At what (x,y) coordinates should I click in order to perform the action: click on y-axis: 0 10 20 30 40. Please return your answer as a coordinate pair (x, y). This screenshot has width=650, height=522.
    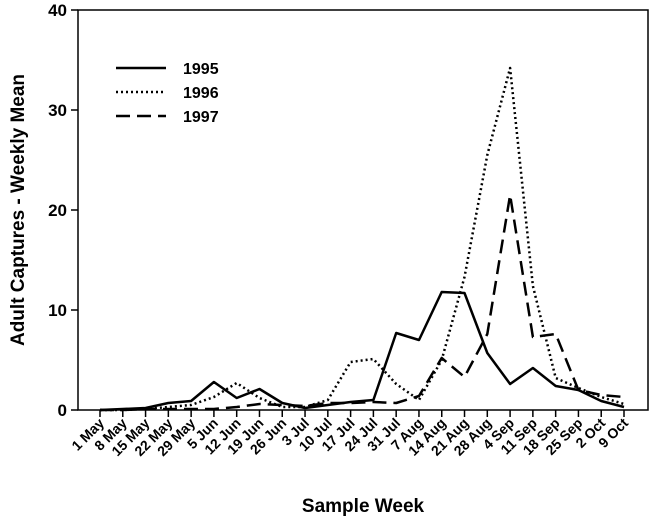
    Looking at the image, I should click on (63, 210).